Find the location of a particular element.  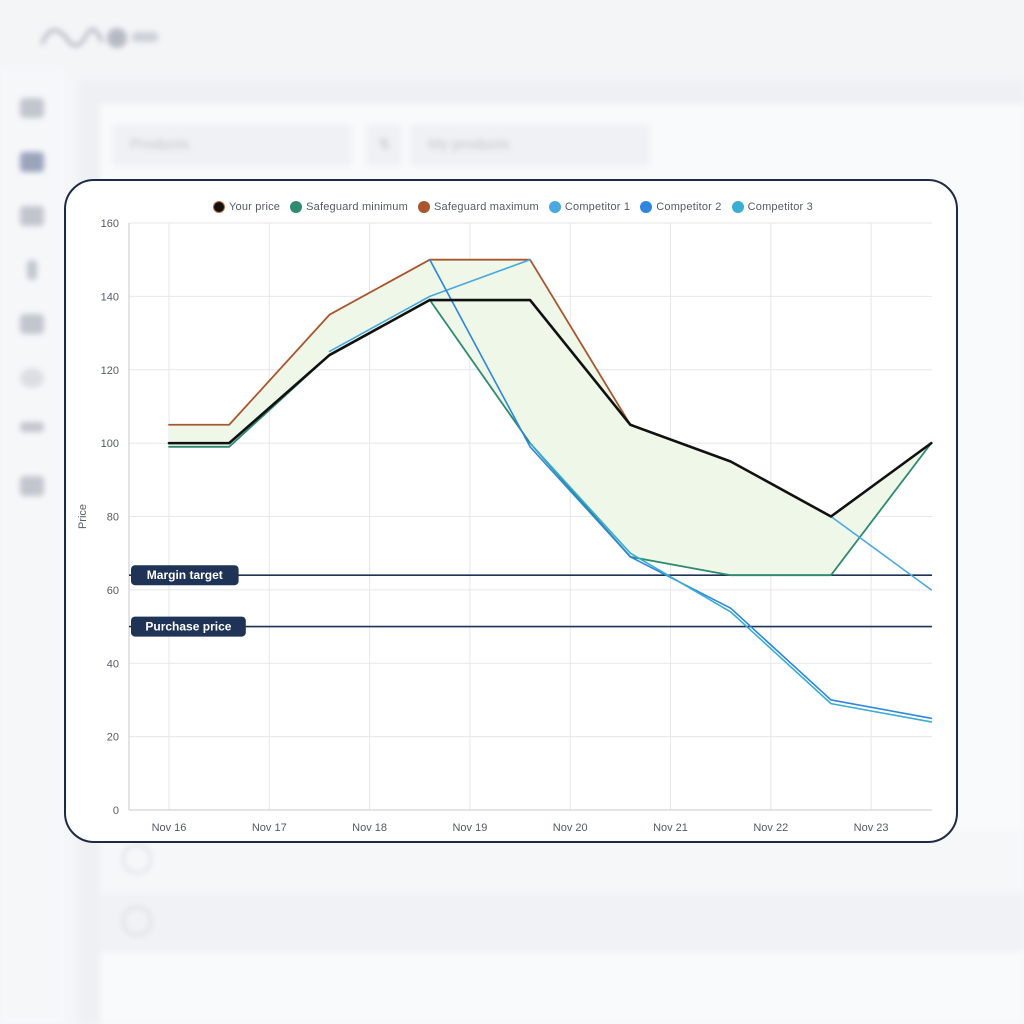

x-tick-label: Nov 18 is located at coordinates (369, 828).